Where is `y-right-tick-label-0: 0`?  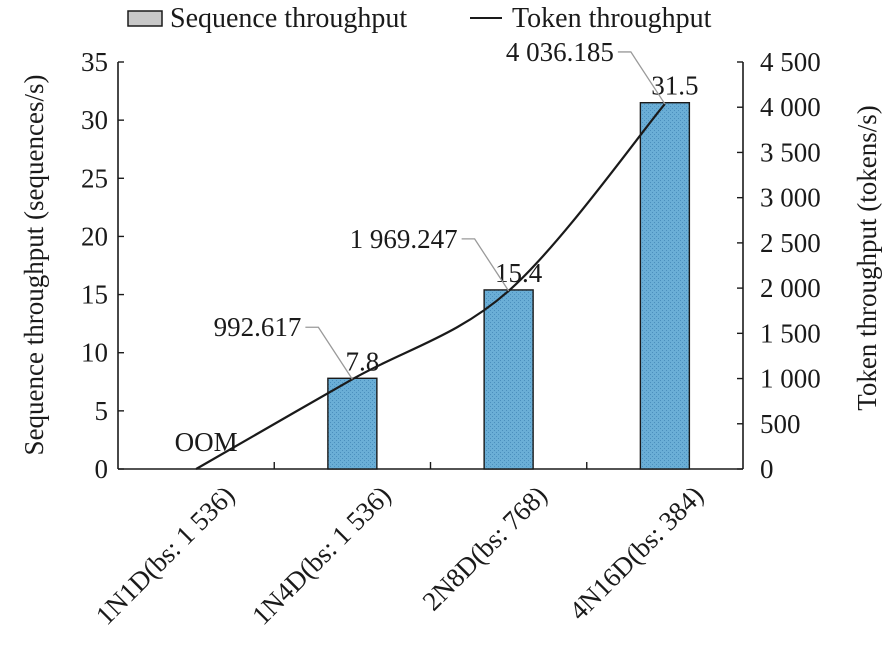
y-right-tick-label-0: 0 is located at coordinates (767, 469).